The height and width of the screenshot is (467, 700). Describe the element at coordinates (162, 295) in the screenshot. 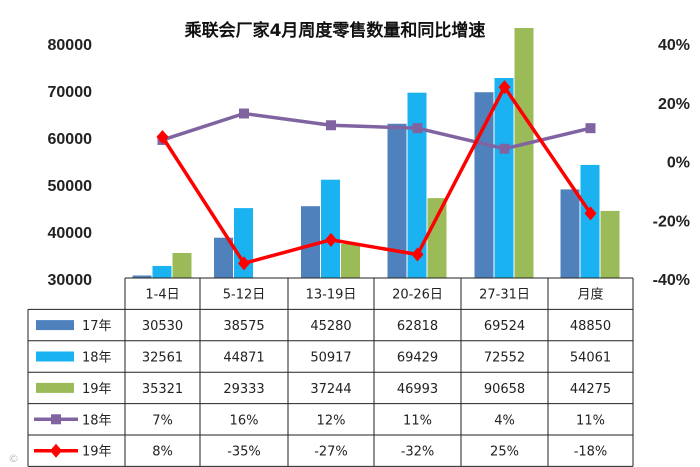

I see `category-label: 1-4日` at that location.